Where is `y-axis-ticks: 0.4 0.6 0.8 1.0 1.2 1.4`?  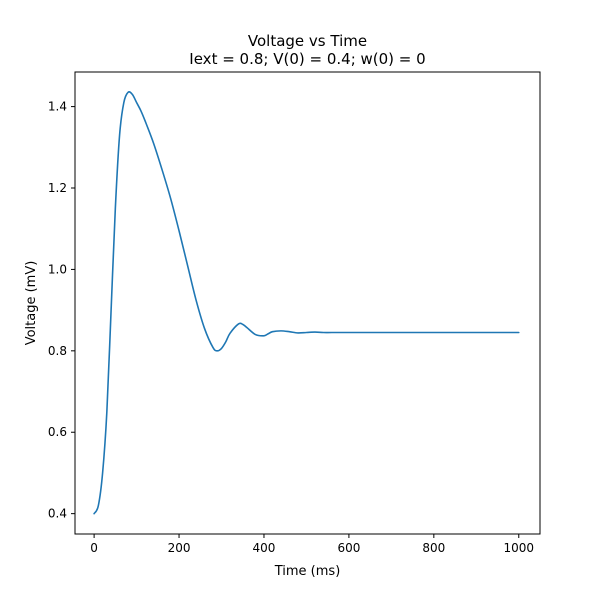 y-axis-ticks: 0.4 0.6 0.8 1.0 1.2 1.4 is located at coordinates (61, 310).